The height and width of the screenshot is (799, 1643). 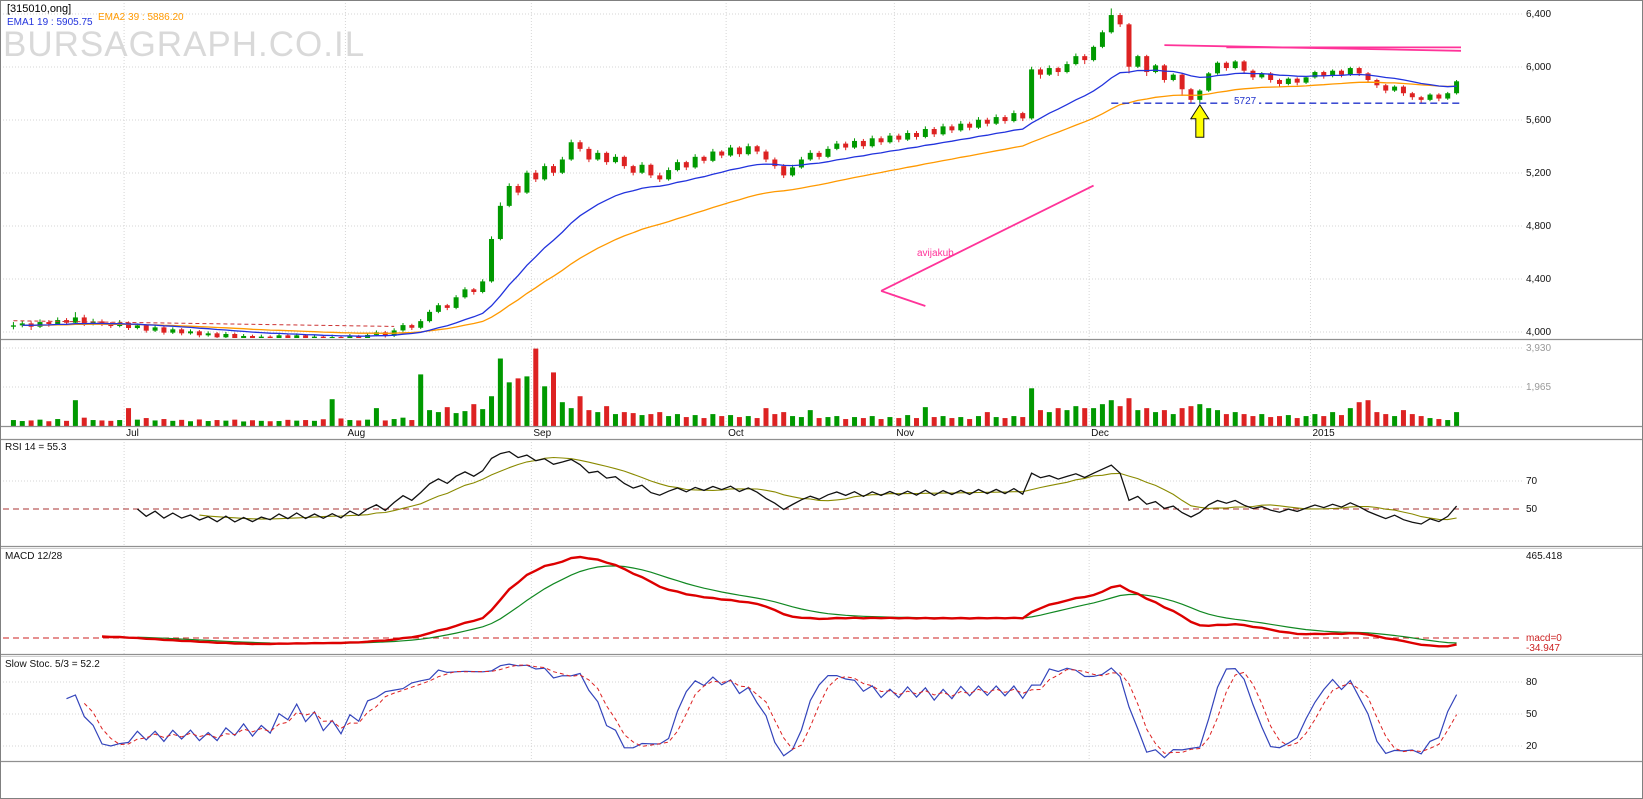 I want to click on svg-text: Jul, so click(x=132, y=433).